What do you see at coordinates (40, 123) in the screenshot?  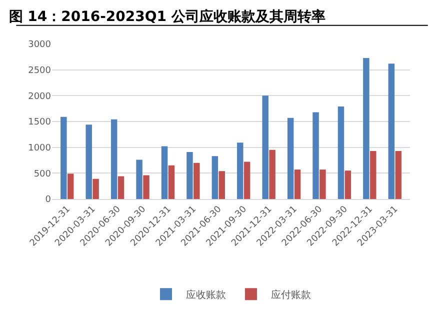 I see `y-tick-label: 1500` at bounding box center [40, 123].